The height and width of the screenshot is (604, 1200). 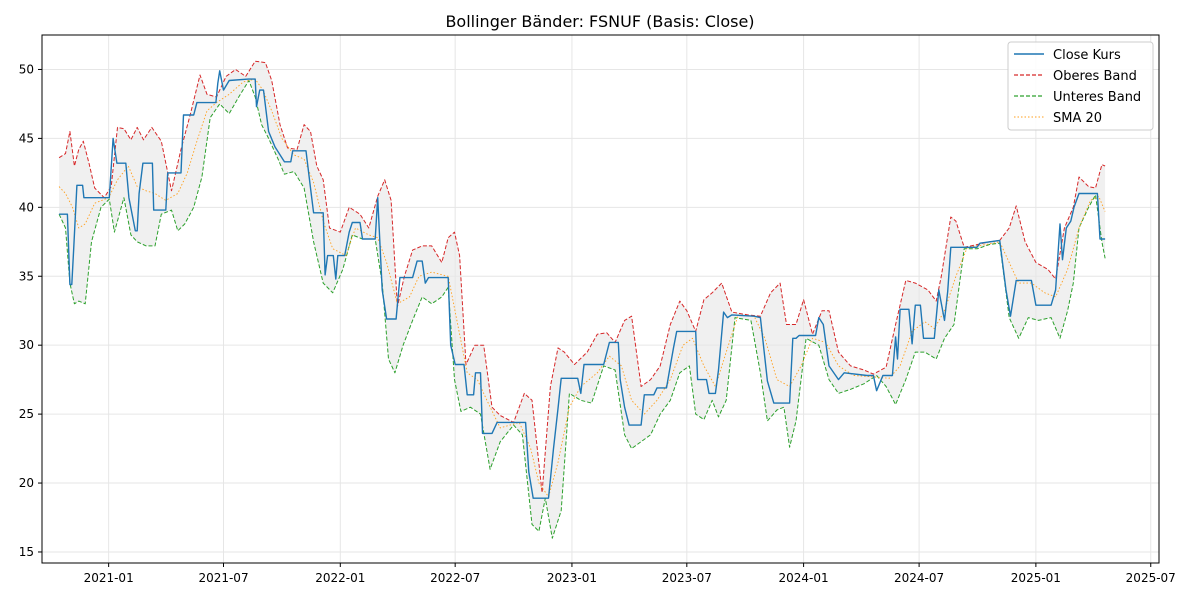 What do you see at coordinates (804, 578) in the screenshot?
I see `x-tick-label: 2024-01` at bounding box center [804, 578].